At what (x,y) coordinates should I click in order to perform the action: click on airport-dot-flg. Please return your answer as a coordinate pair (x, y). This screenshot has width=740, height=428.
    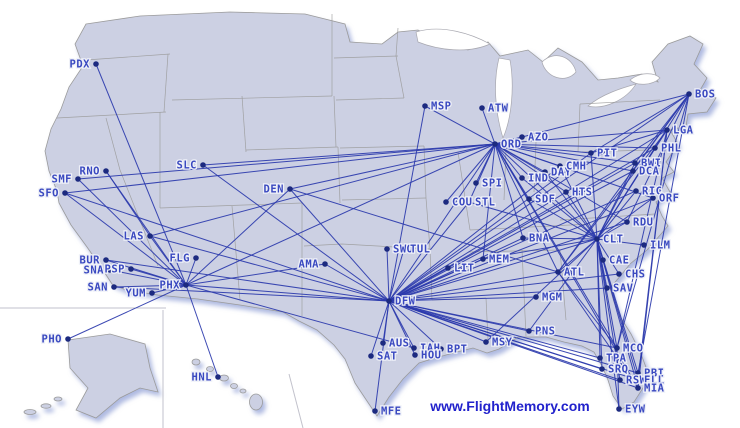
    Looking at the image, I should click on (196, 258).